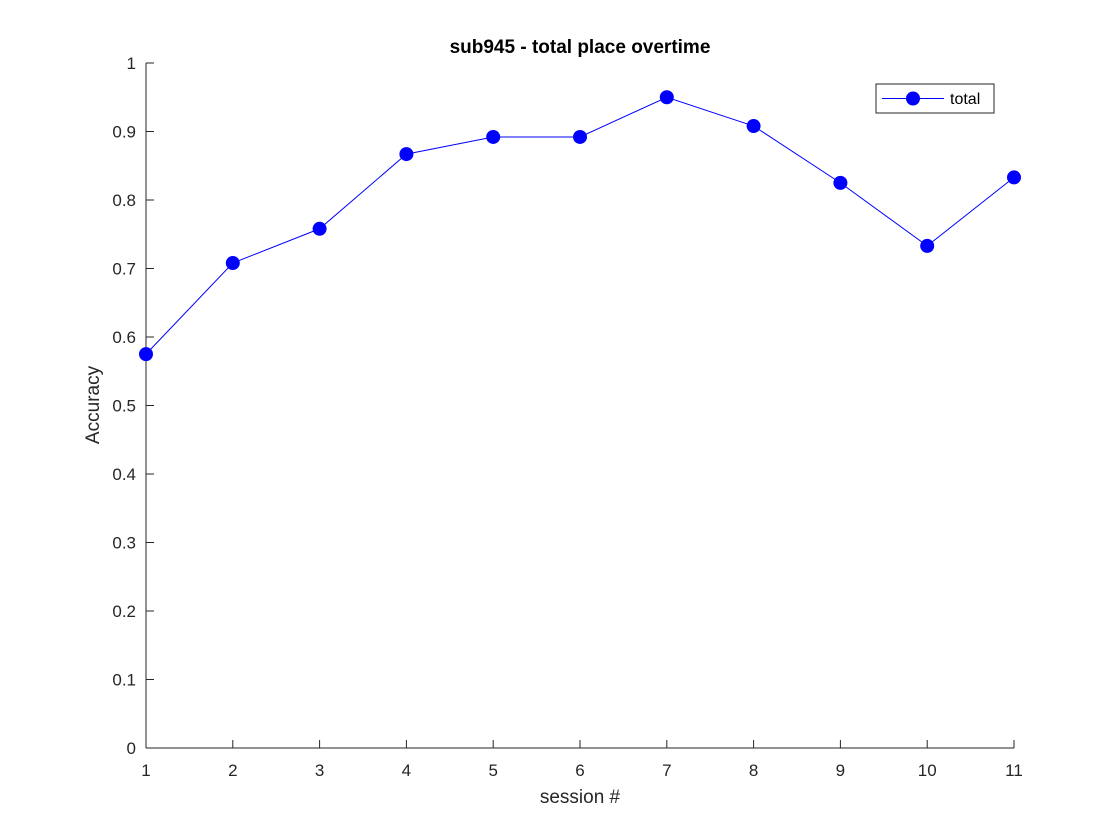  Describe the element at coordinates (124, 337) in the screenshot. I see `y-tick-label: 0.6` at that location.